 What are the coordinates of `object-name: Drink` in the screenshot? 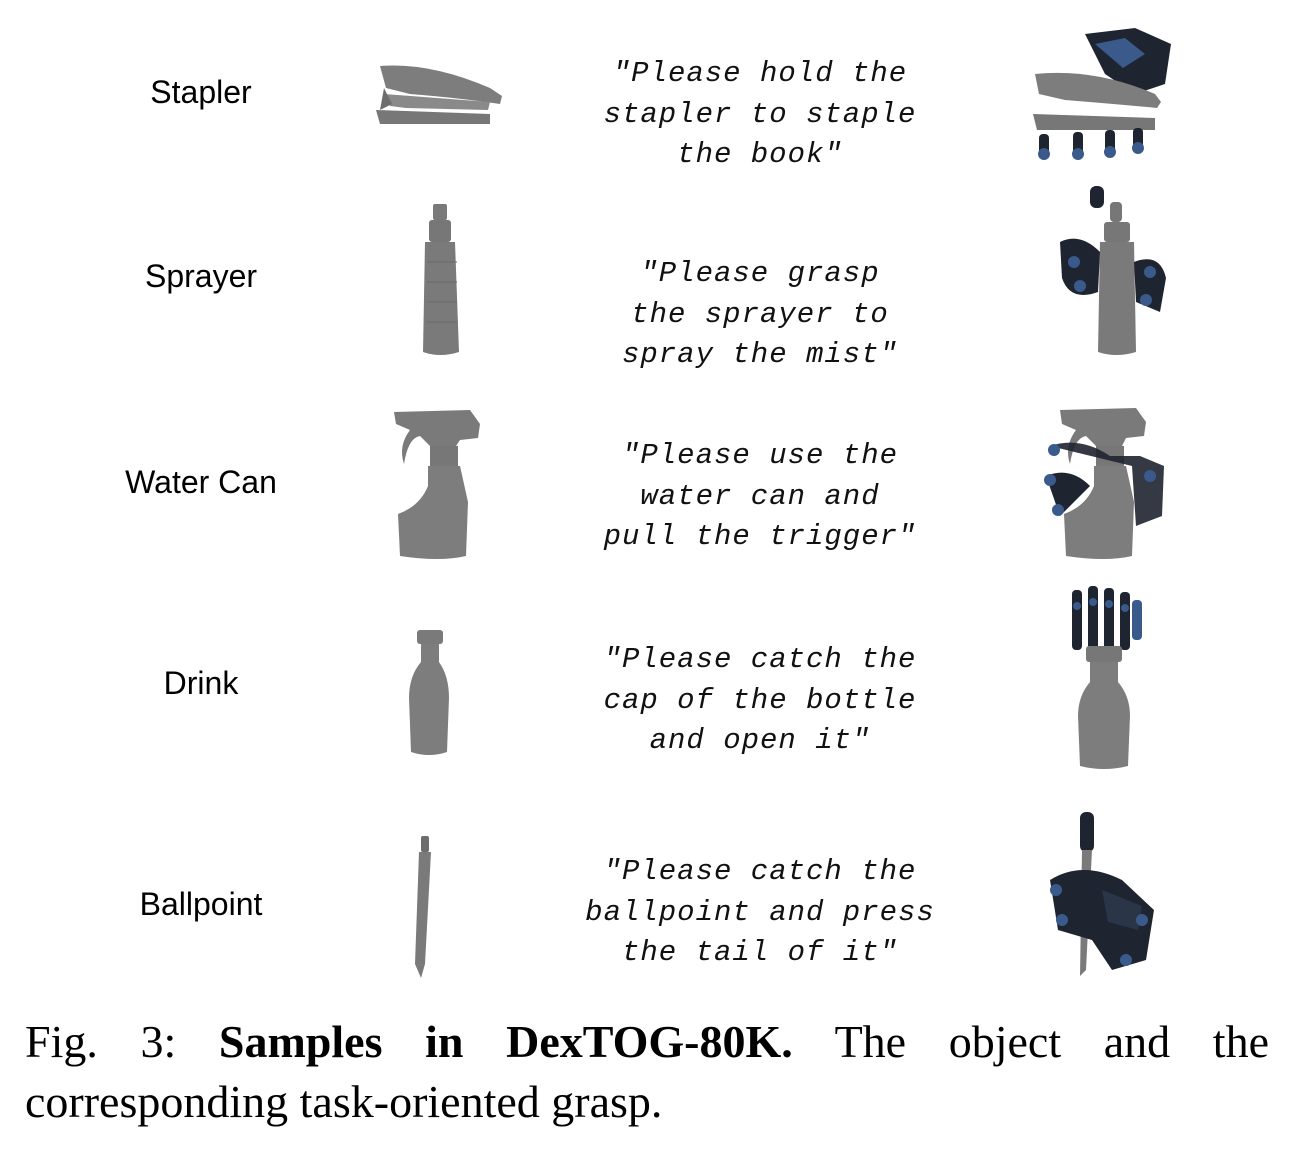 It's located at (201, 683).